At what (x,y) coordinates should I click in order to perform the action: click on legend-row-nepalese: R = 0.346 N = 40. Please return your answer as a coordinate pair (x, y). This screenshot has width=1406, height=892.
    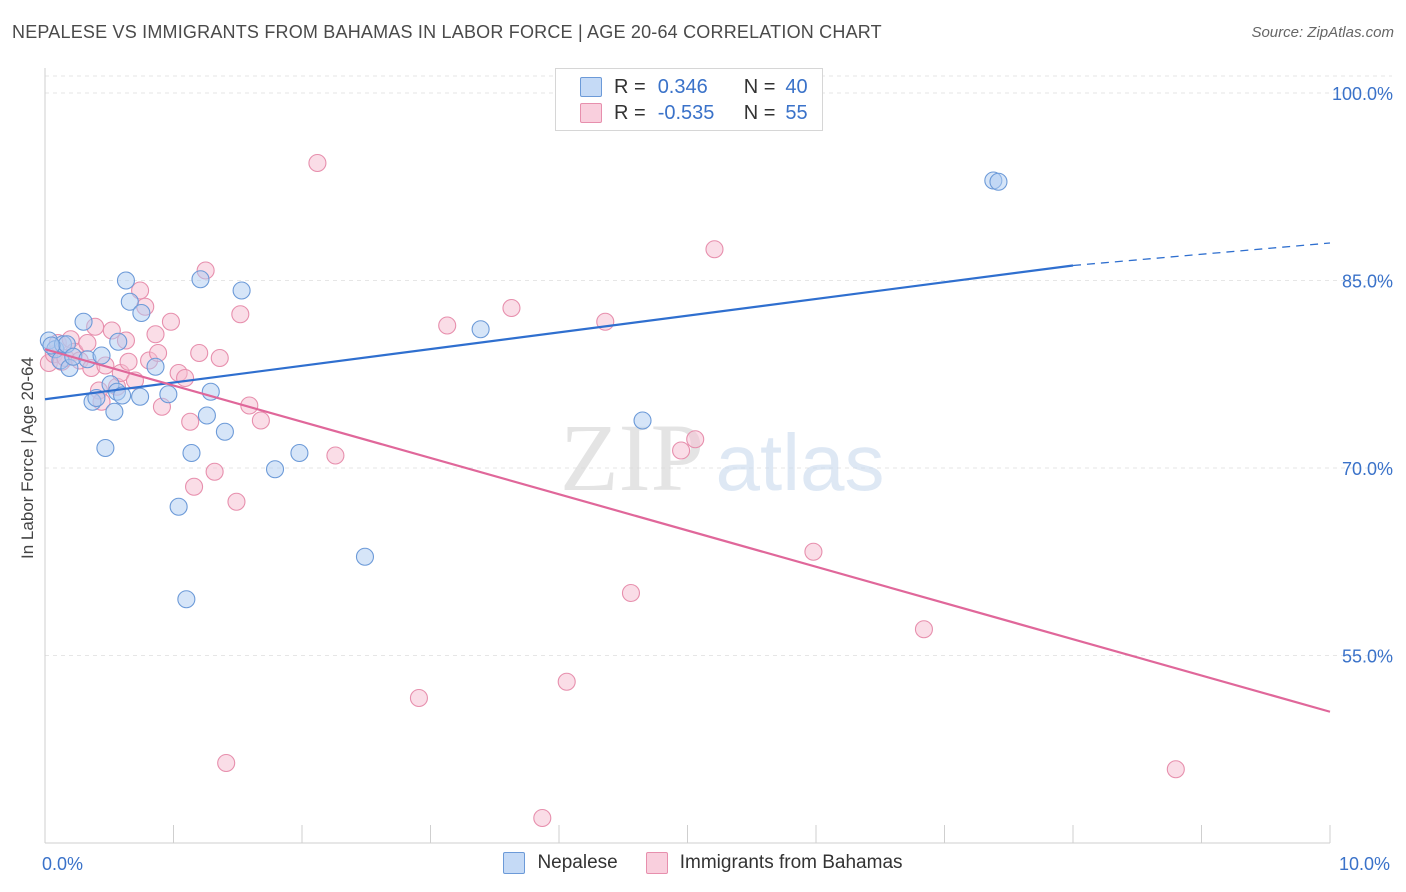
    Looking at the image, I should click on (694, 87).